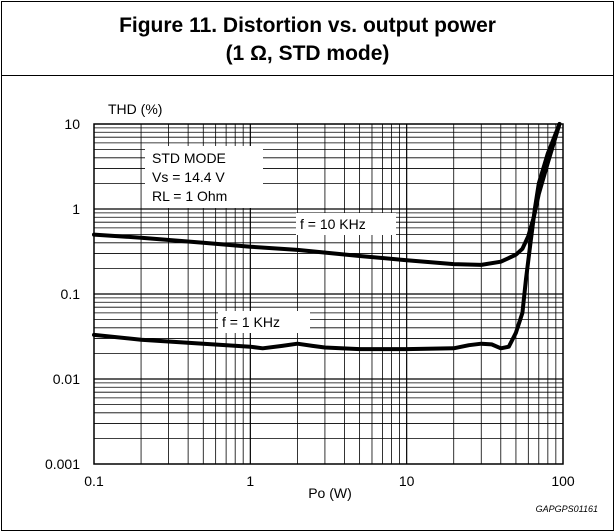 The image size is (615, 532). What do you see at coordinates (189, 158) in the screenshot?
I see `condition-line: STD MODE` at bounding box center [189, 158].